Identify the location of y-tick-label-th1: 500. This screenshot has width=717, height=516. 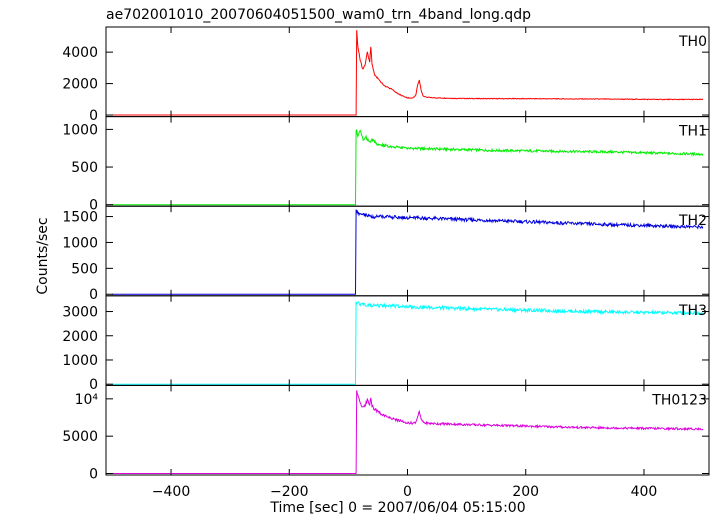
(84, 168).